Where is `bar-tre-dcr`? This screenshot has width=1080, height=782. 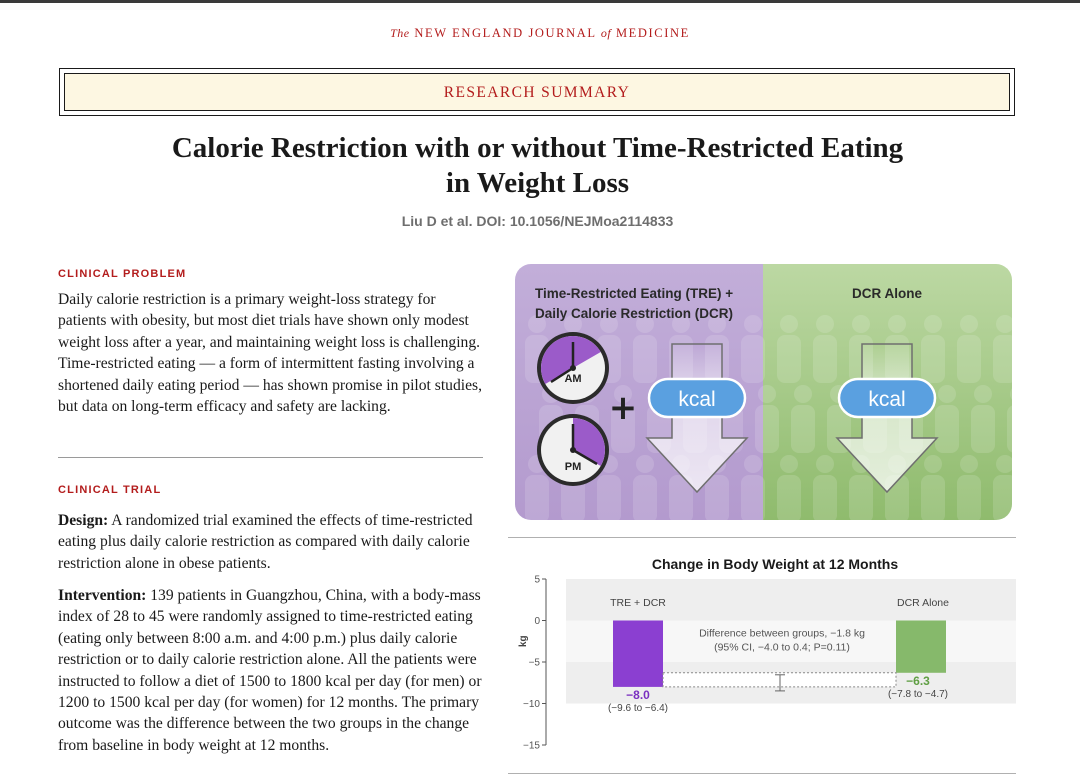 bar-tre-dcr is located at coordinates (638, 653).